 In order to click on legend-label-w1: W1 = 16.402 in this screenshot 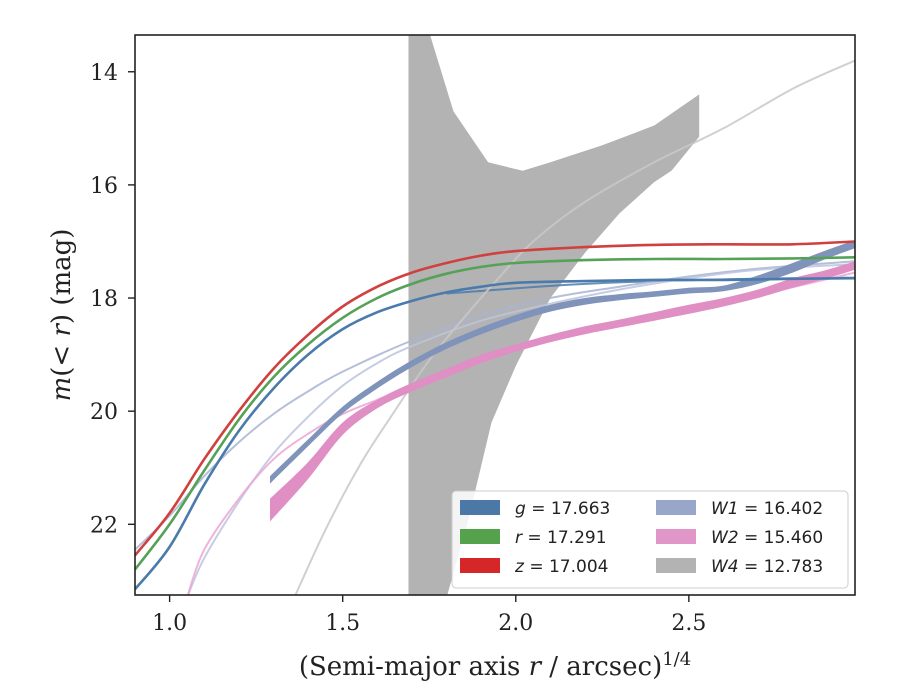, I will do `click(767, 509)`.